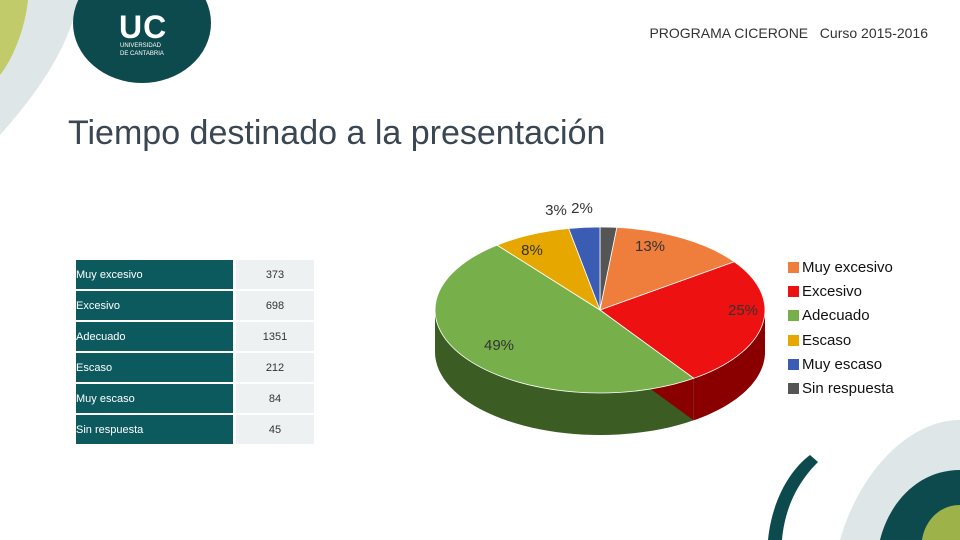  I want to click on legend-item-muy-excesivo: Muy excesivo, so click(841, 267).